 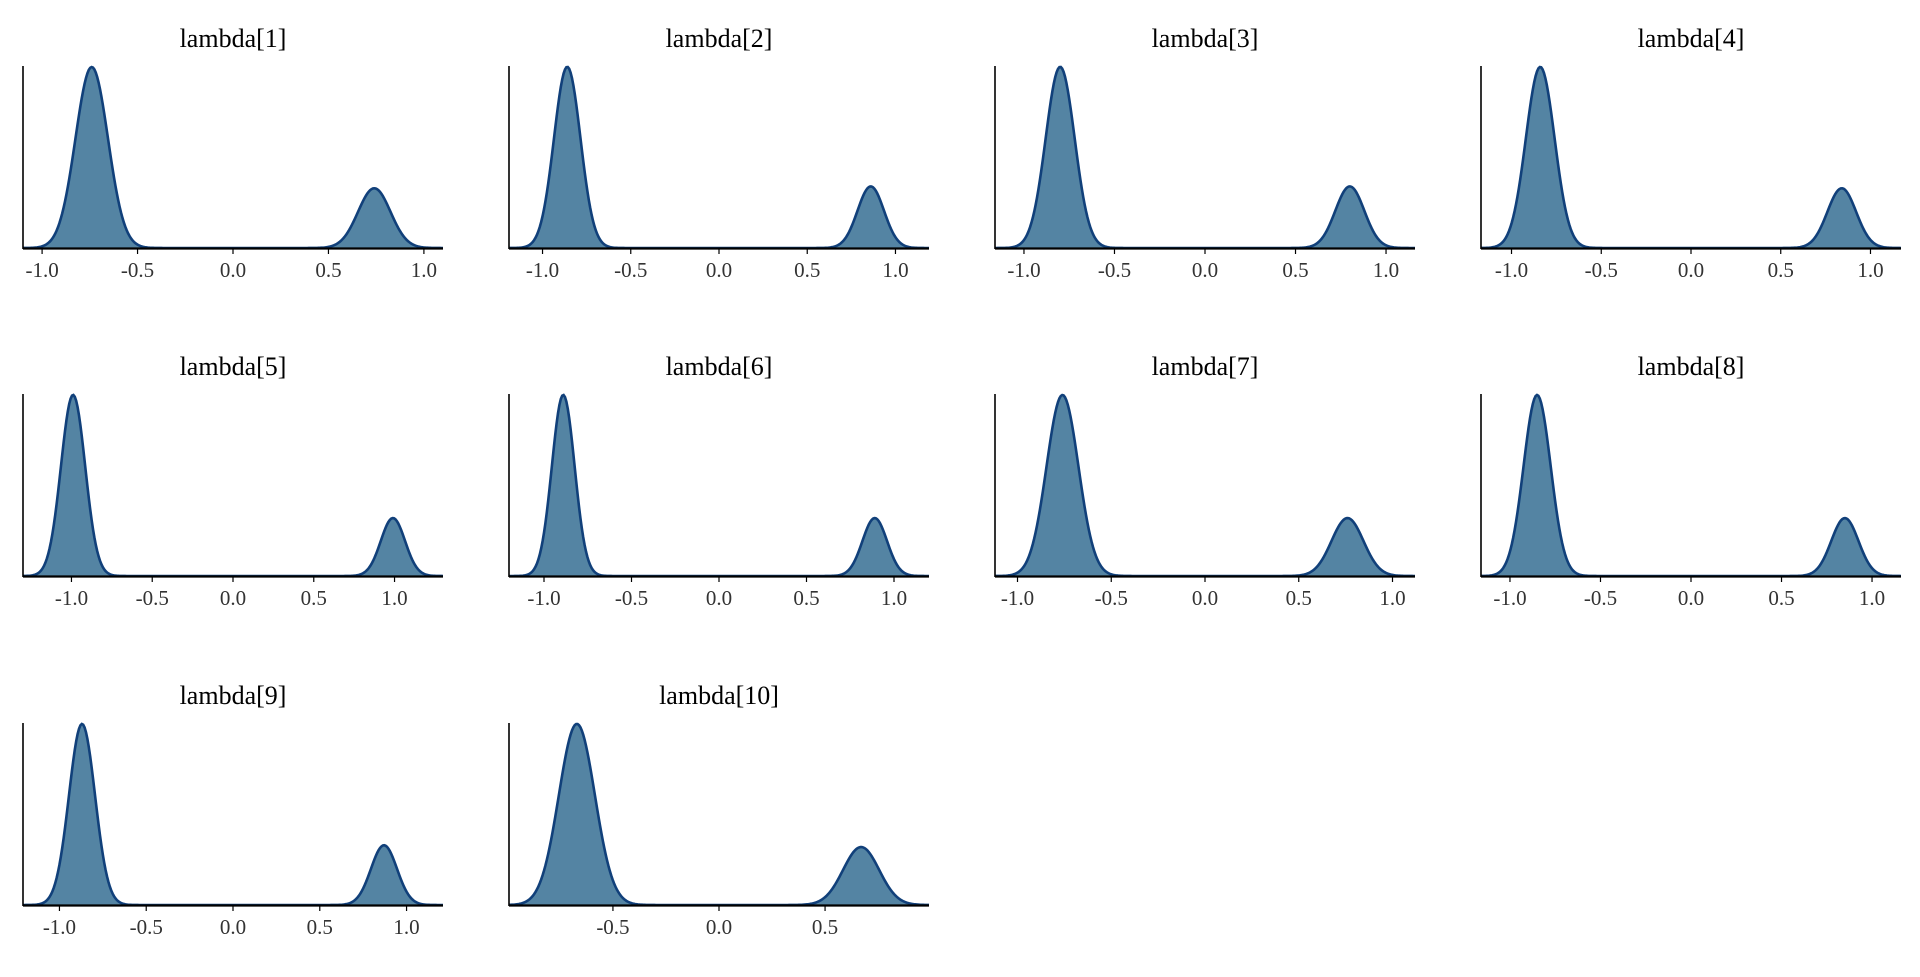 I want to click on density-panel: lambda[4] -1.0 -0.5 0.0 0.5 1.0, so click(x=1689, y=160).